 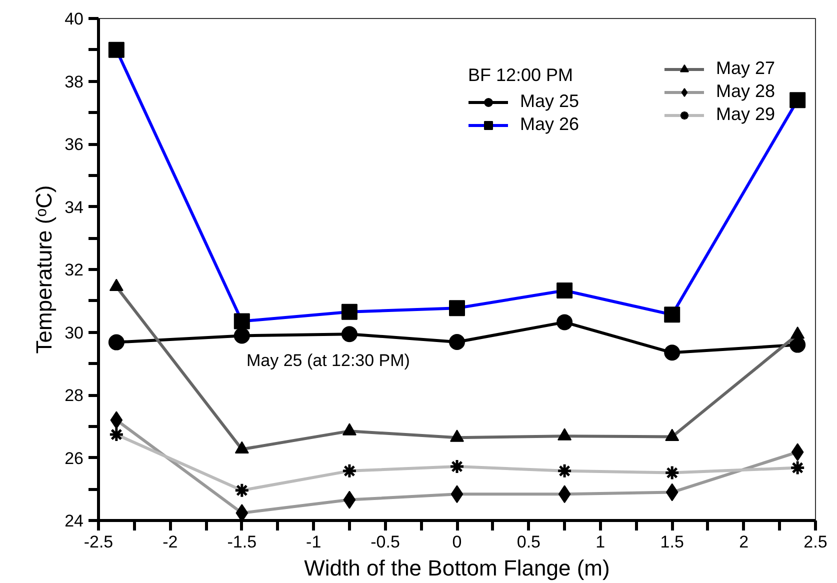 What do you see at coordinates (74, 395) in the screenshot?
I see `y-tick-label: 28` at bounding box center [74, 395].